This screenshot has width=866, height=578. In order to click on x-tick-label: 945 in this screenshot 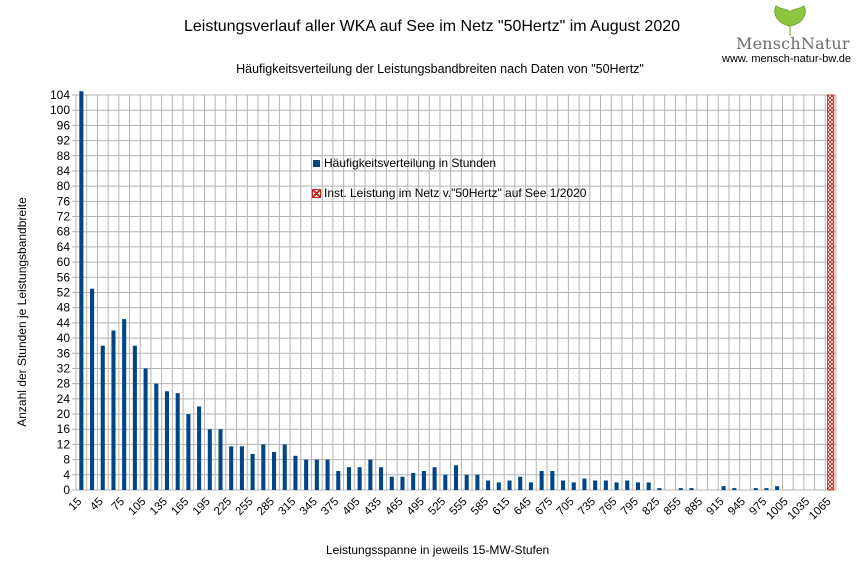, I will do `click(737, 507)`.